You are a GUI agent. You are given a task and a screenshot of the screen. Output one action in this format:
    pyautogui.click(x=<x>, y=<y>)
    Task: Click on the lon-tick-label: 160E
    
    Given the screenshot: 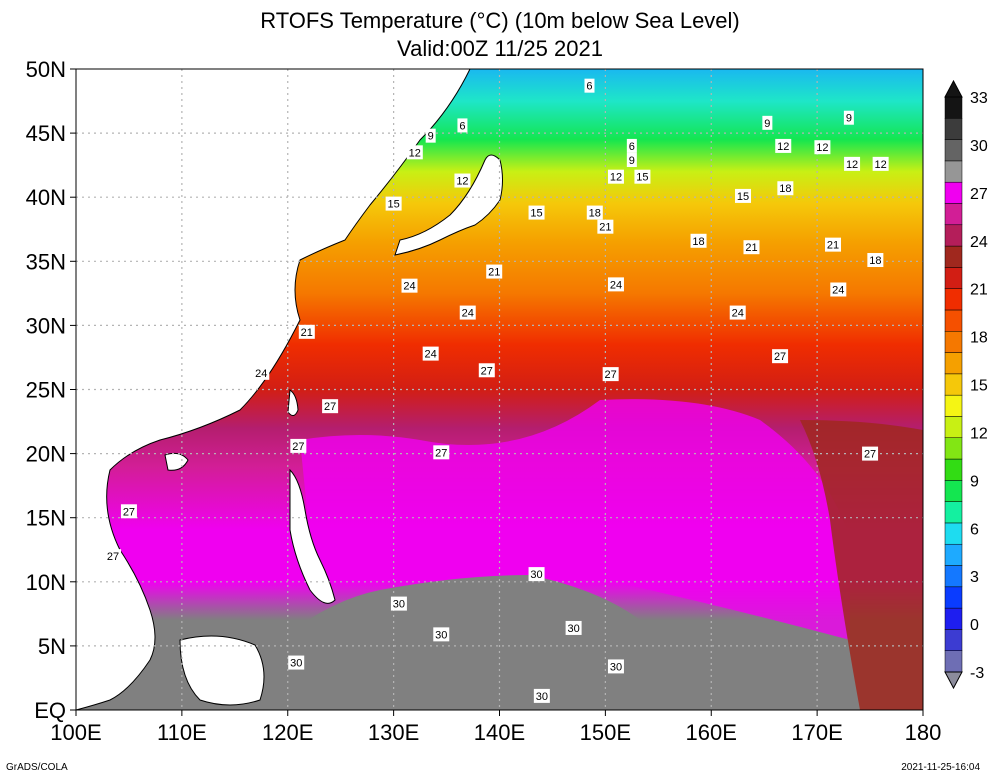 What is the action you would take?
    pyautogui.click(x=711, y=732)
    